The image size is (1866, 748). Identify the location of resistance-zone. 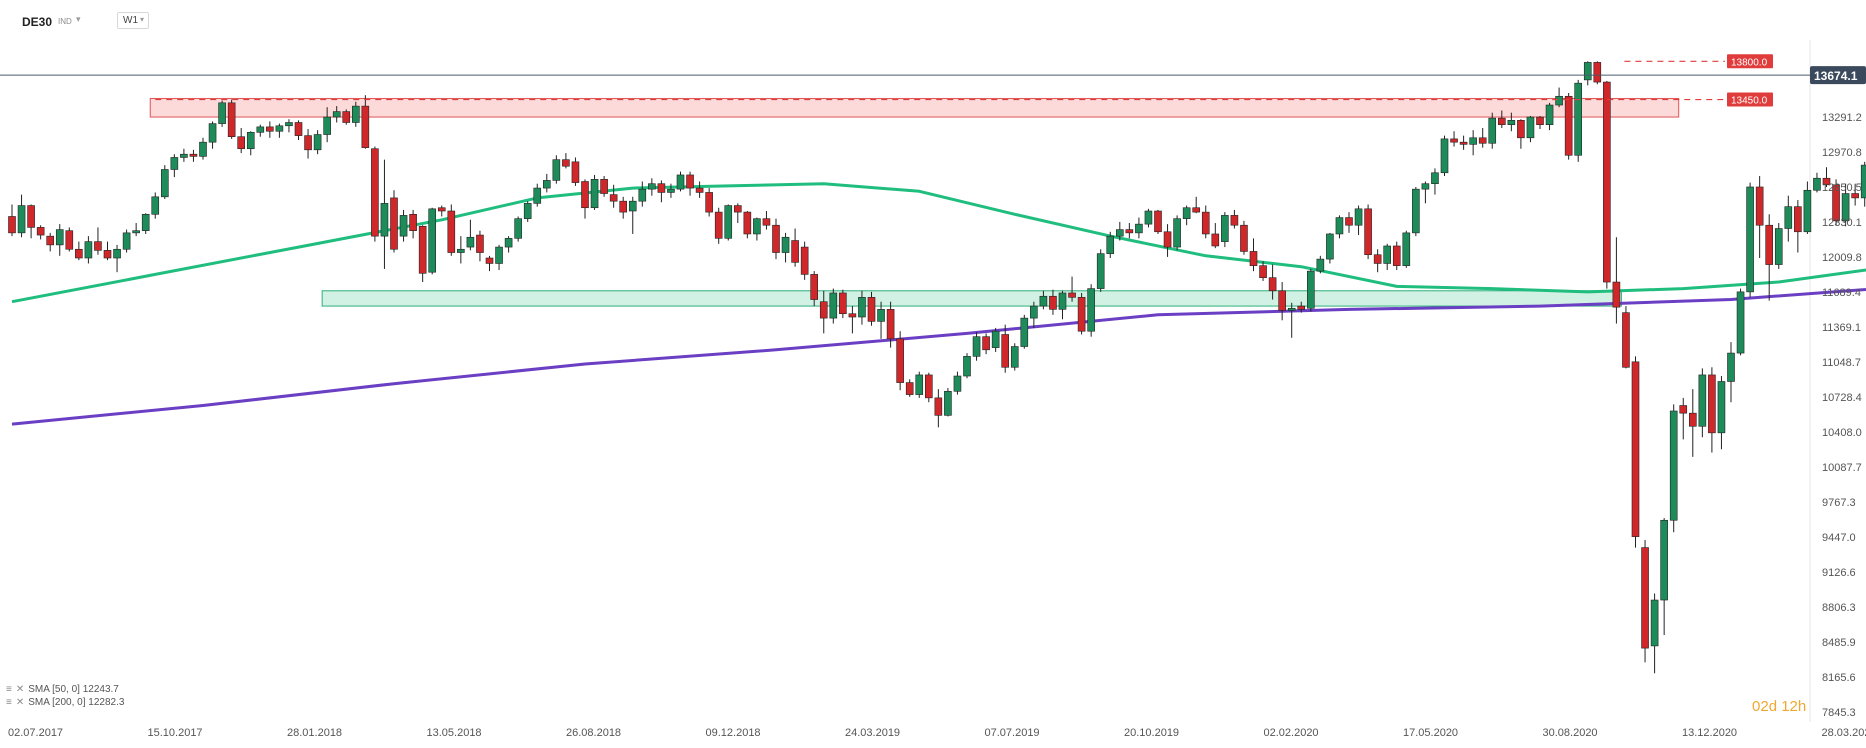
(914, 107).